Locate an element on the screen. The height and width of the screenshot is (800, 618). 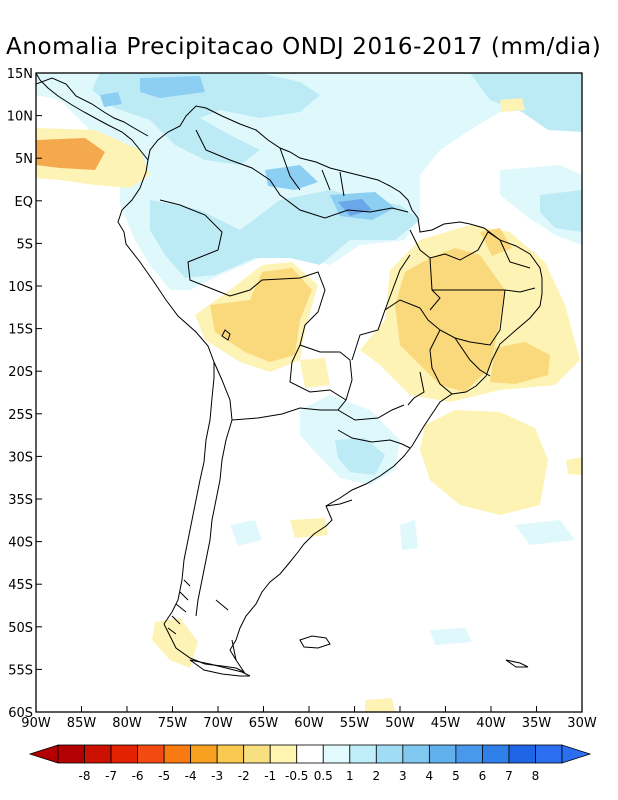
lon-label: 90W is located at coordinates (36, 723).